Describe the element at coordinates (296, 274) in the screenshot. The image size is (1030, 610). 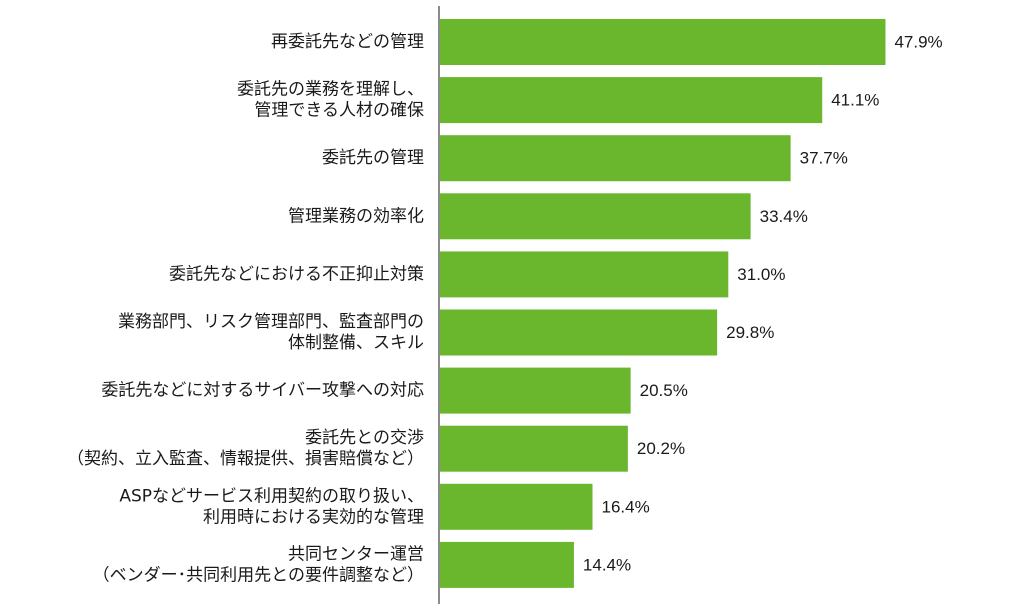
I see `category-label-5: 委託先などにおける不正抑止対策` at that location.